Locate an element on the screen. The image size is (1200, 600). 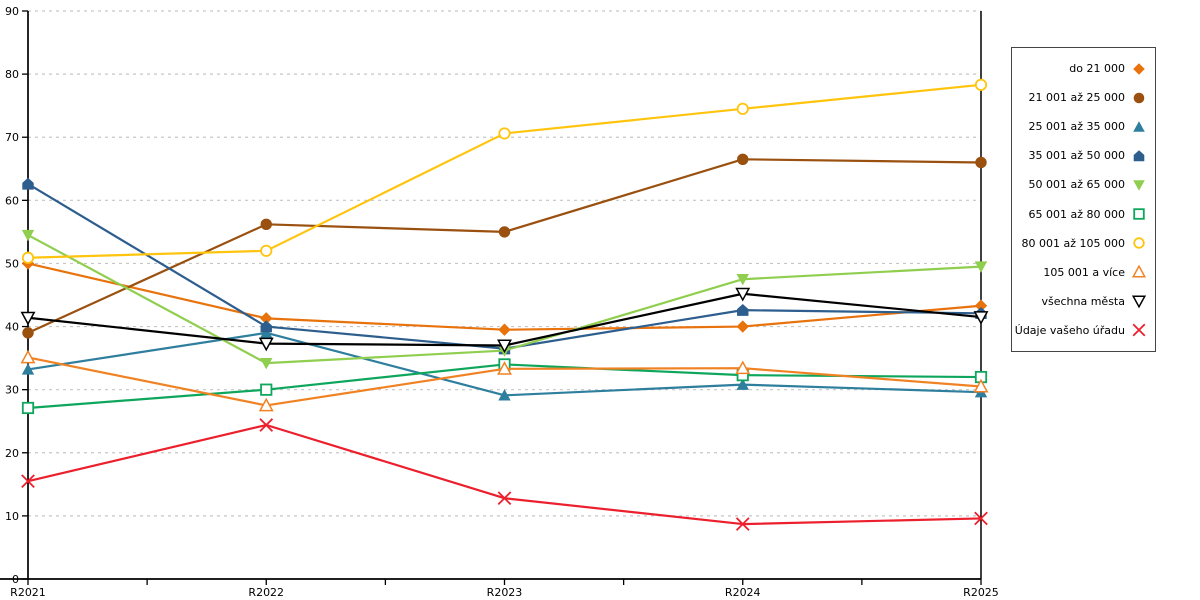
y-tick-label: 80 is located at coordinates (12, 74).